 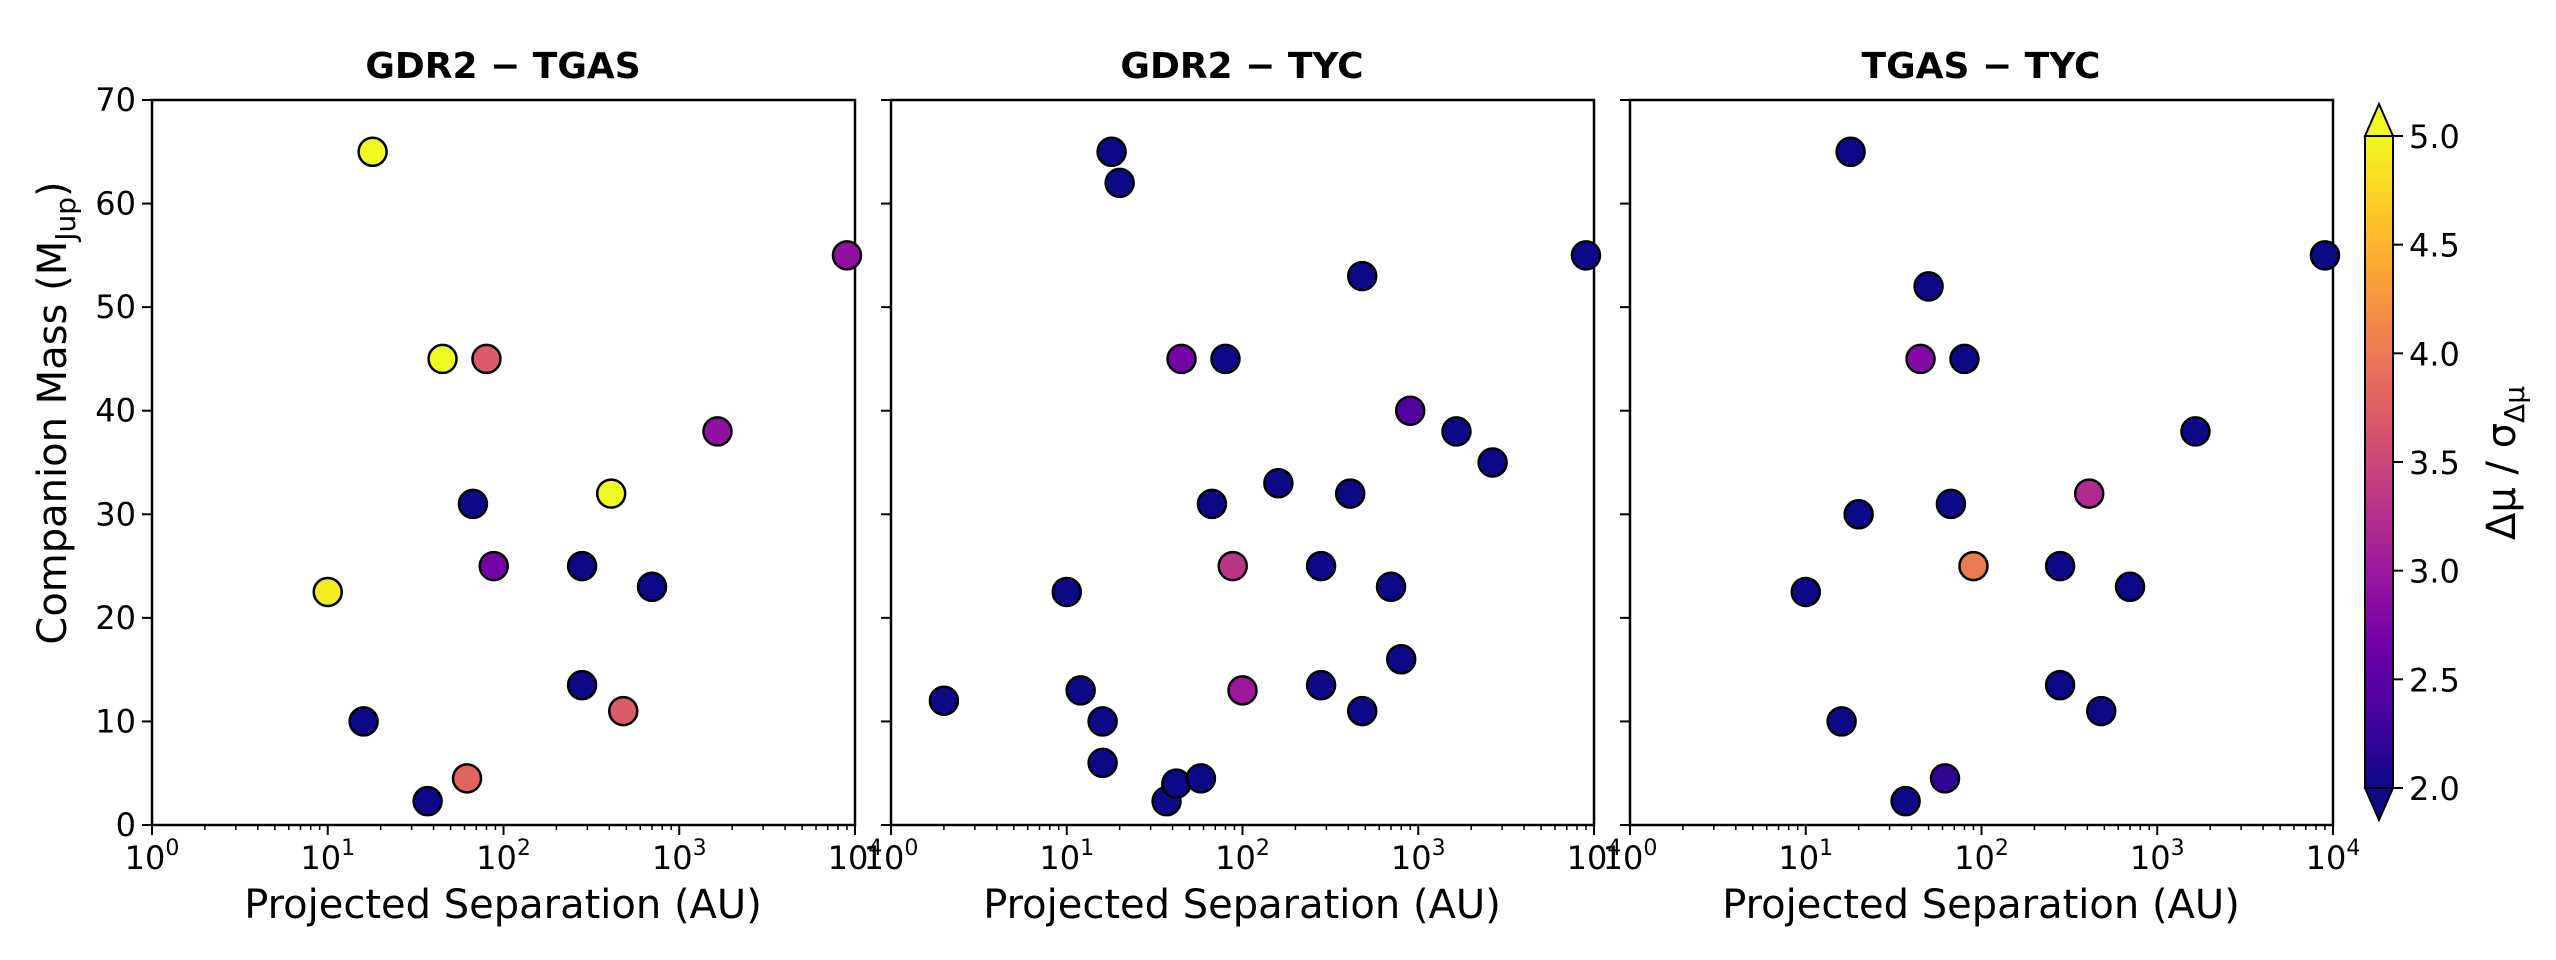 I want to click on colorbar-tick-label: 2.5, so click(x=2434, y=680).